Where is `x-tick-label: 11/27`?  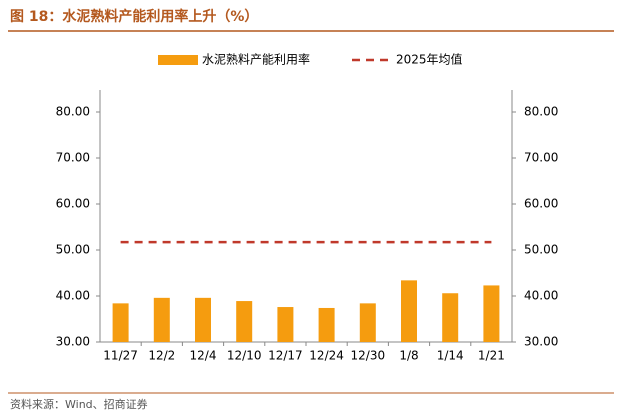
x-tick-label: 11/27 is located at coordinates (120, 356).